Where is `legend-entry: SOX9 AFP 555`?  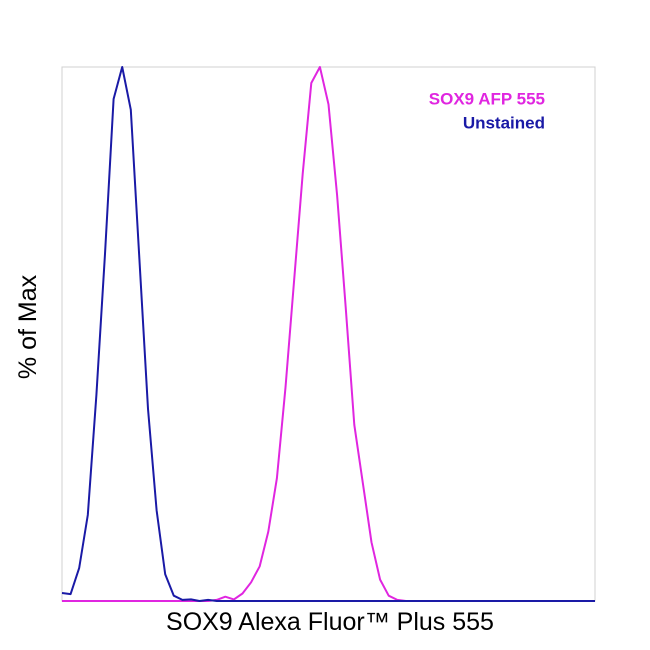
legend-entry: SOX9 AFP 555 is located at coordinates (487, 98).